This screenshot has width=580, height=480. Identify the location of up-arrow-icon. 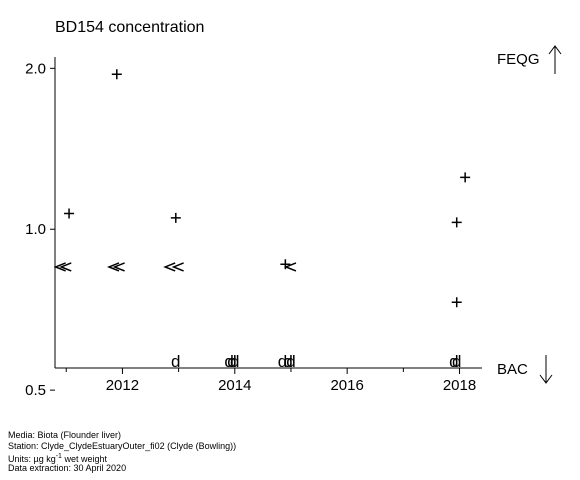
(555, 59).